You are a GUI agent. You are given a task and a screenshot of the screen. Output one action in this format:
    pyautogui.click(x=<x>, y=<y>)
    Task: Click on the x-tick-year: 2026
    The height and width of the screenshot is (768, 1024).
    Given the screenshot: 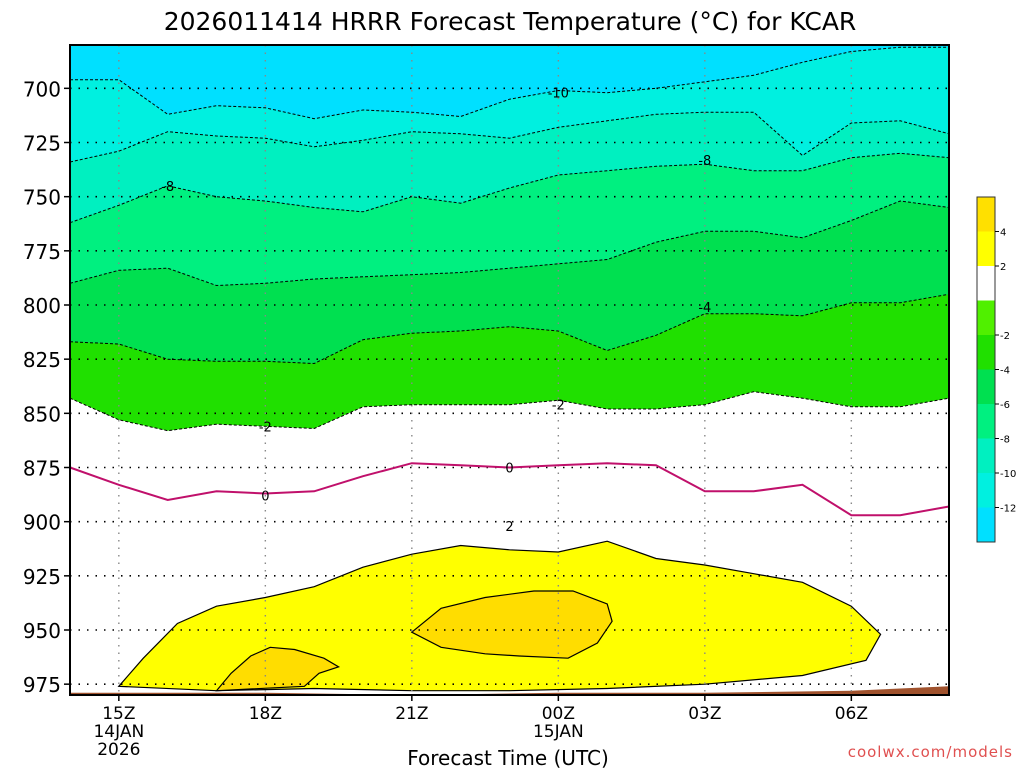 What is the action you would take?
    pyautogui.click(x=118, y=750)
    